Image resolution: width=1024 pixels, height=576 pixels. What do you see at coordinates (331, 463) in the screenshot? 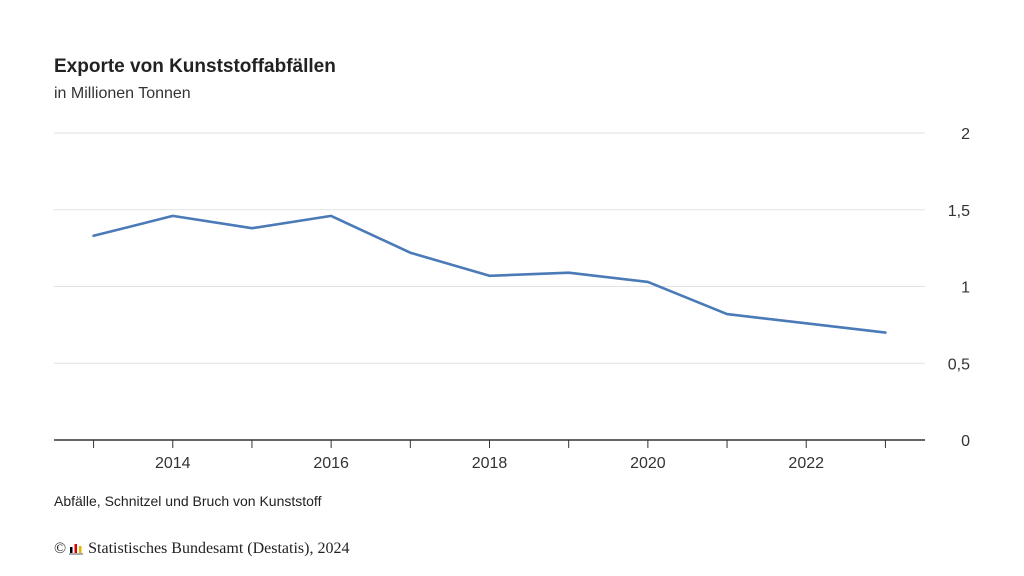
I see `x-tick-label: 2016` at bounding box center [331, 463].